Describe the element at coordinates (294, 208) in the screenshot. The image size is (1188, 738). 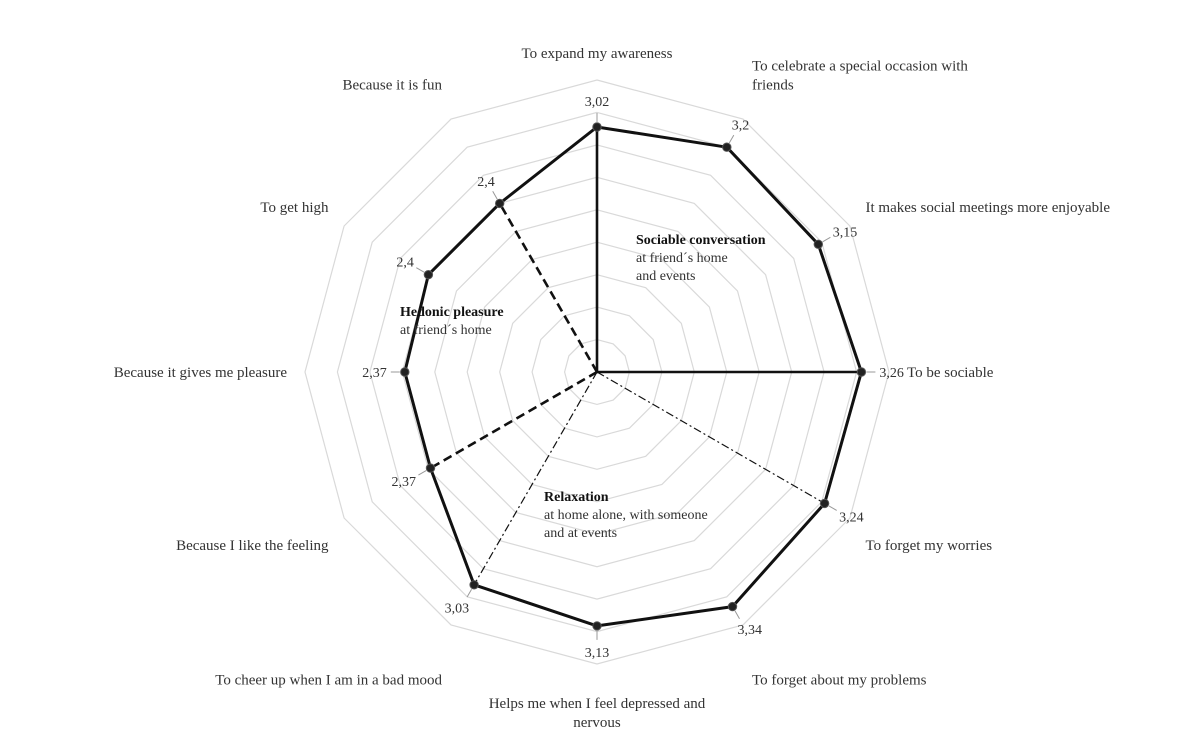
I see `category-label: To get high` at that location.